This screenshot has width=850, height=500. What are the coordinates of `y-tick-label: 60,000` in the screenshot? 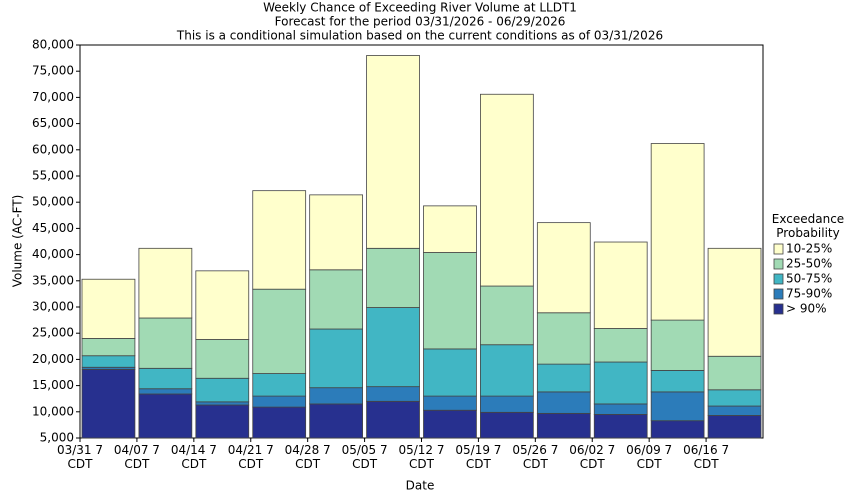 It's located at (53, 149).